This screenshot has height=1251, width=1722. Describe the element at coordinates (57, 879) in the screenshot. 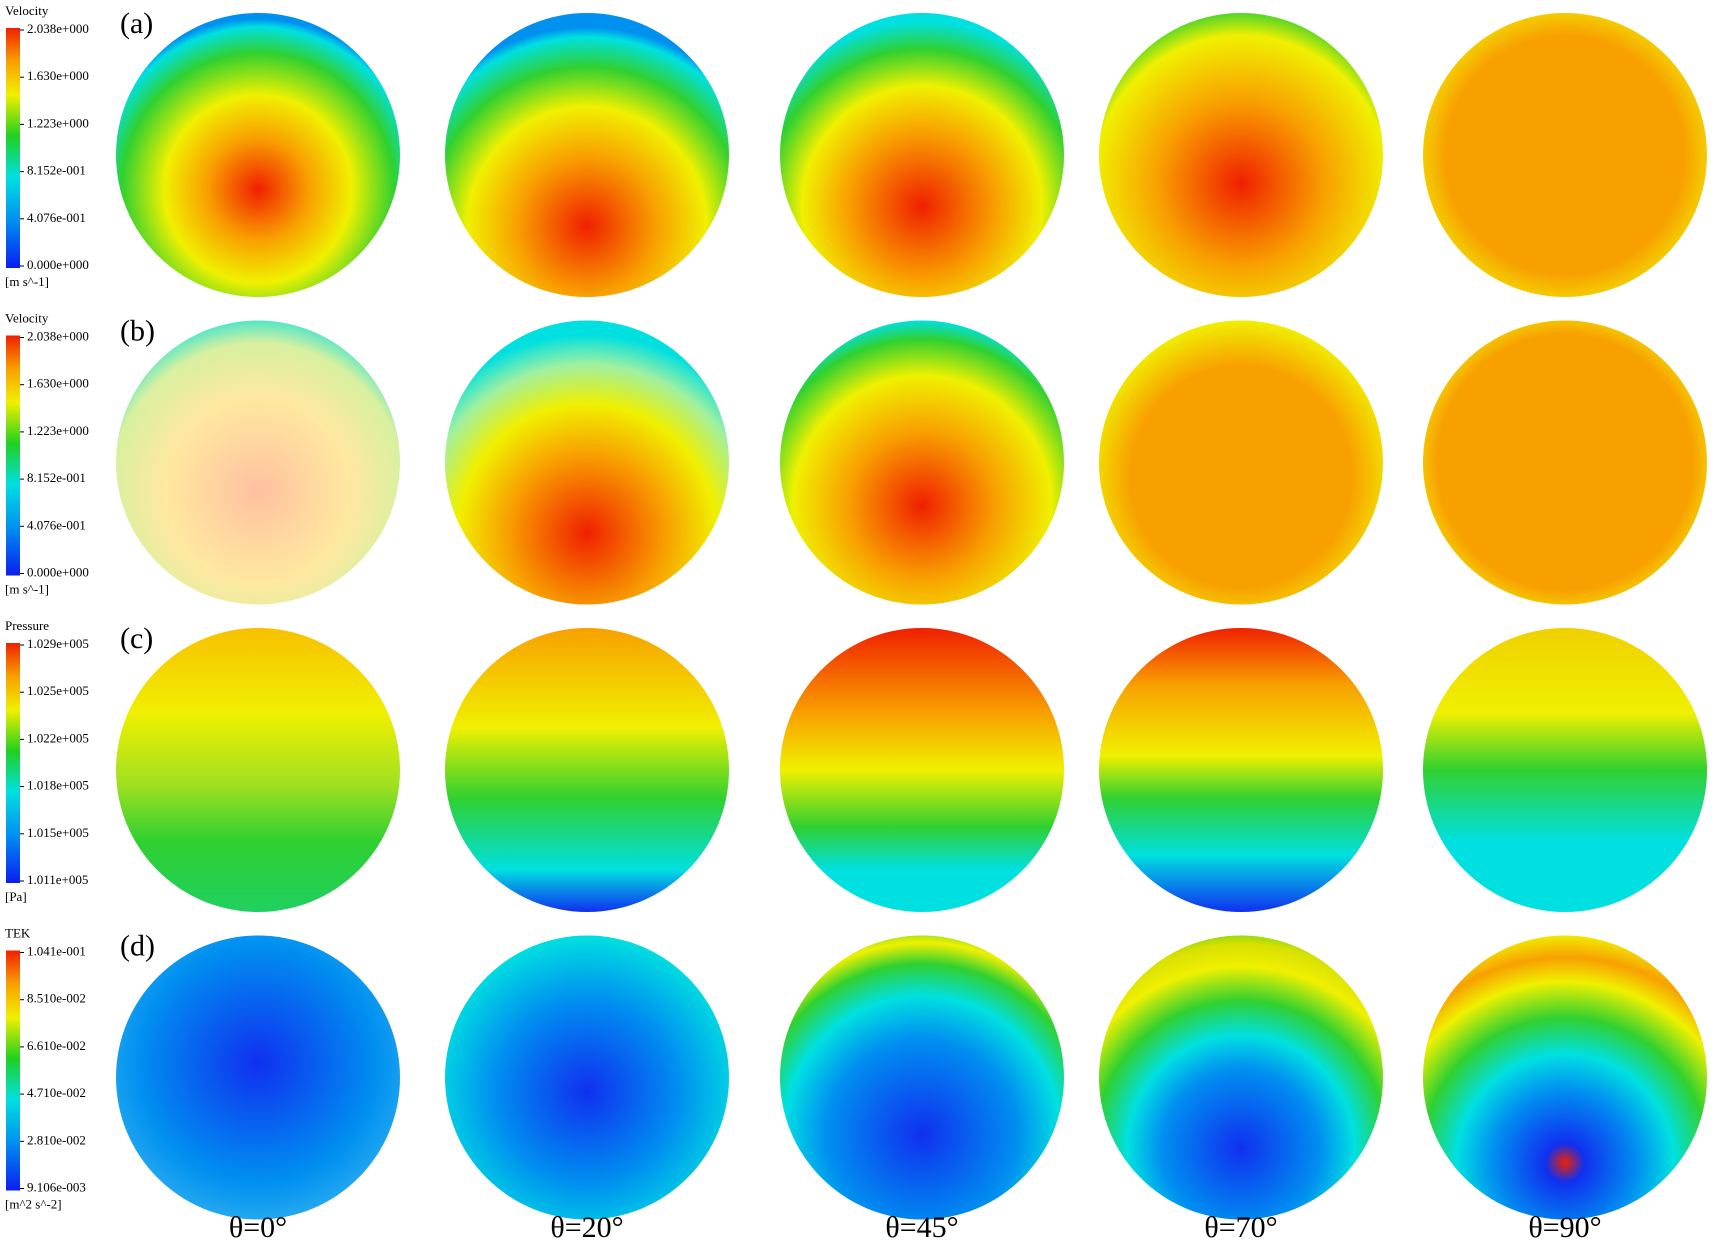

I see `colorbar-tick-label: 1.011e+005` at that location.